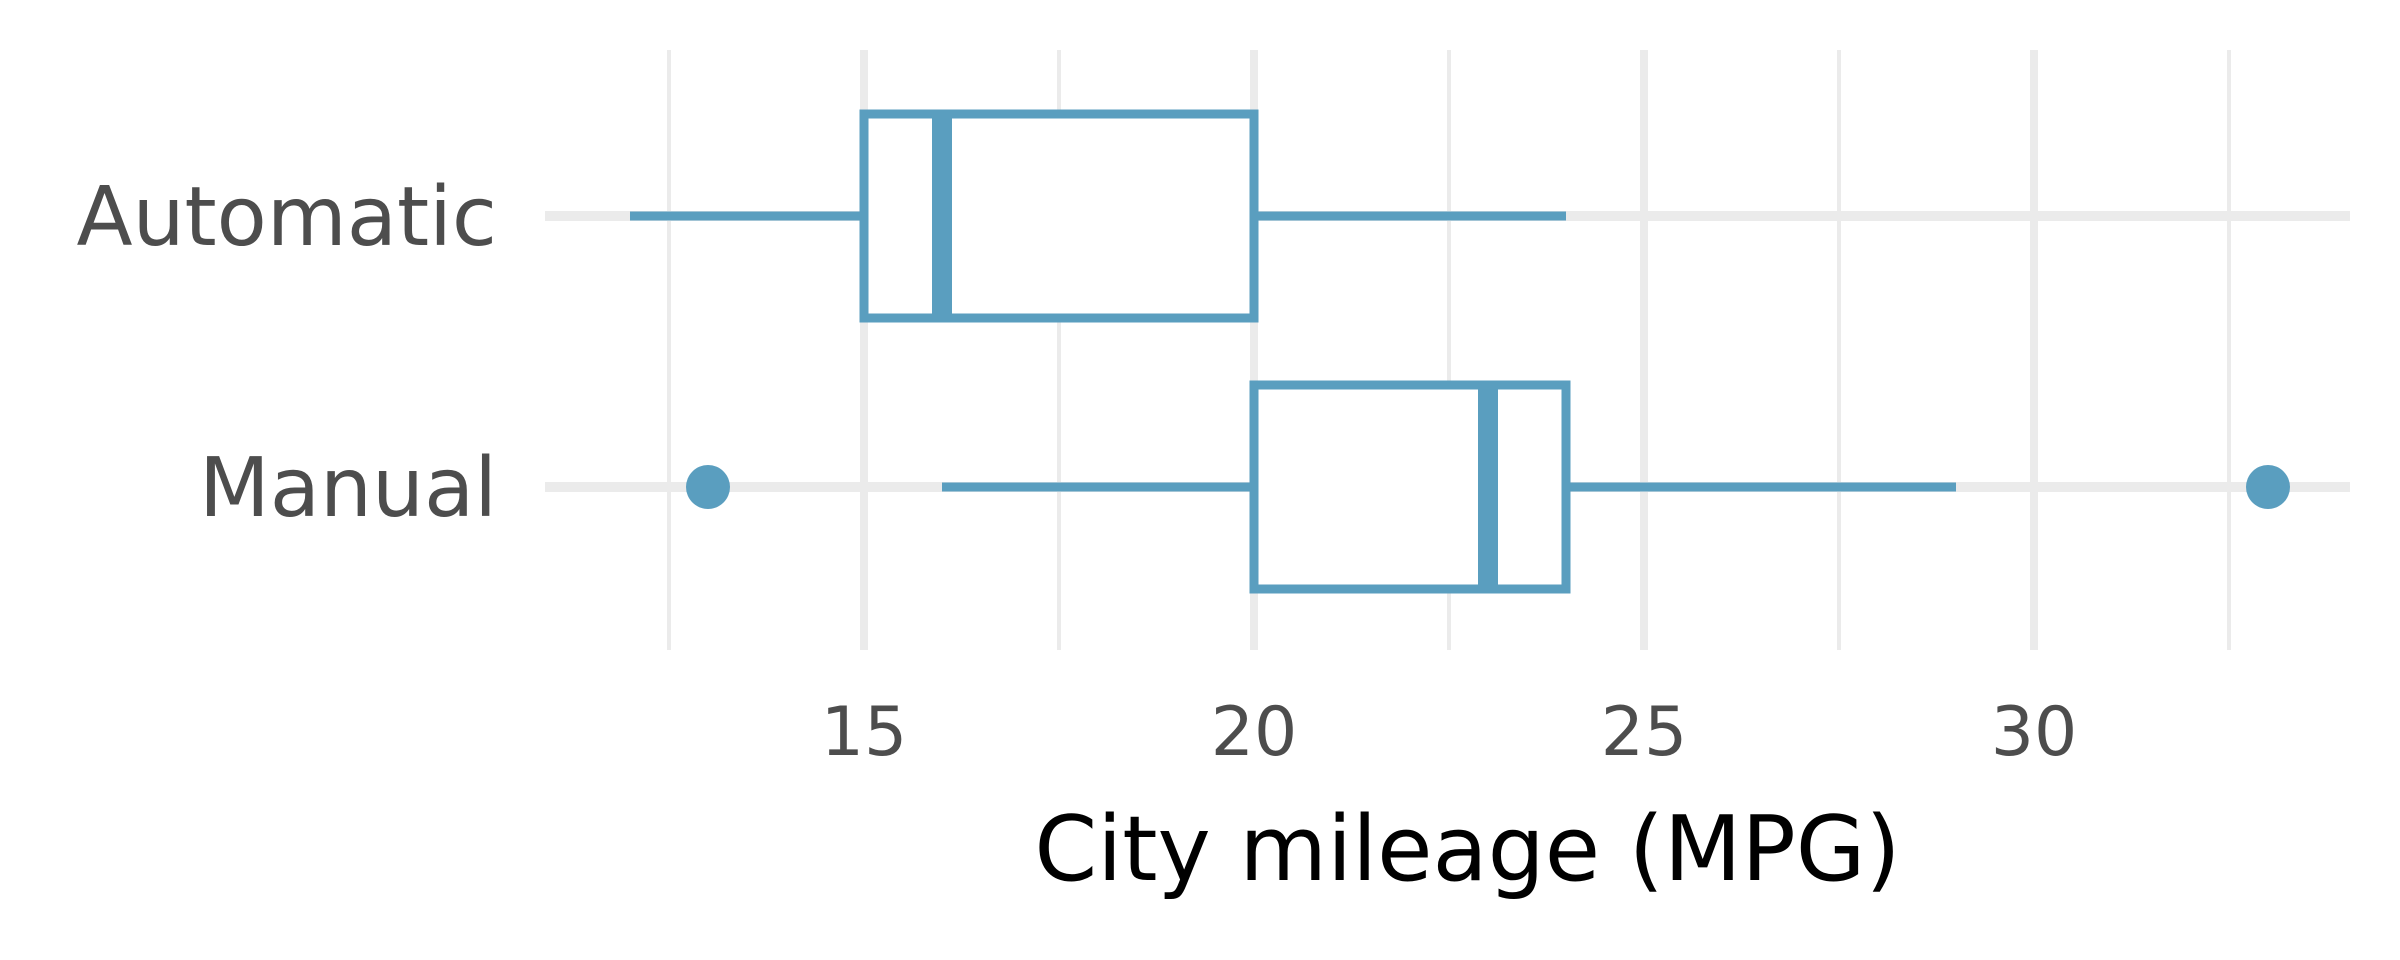 The height and width of the screenshot is (960, 2400). Describe the element at coordinates (286, 217) in the screenshot. I see `category-label: Automatic` at that location.